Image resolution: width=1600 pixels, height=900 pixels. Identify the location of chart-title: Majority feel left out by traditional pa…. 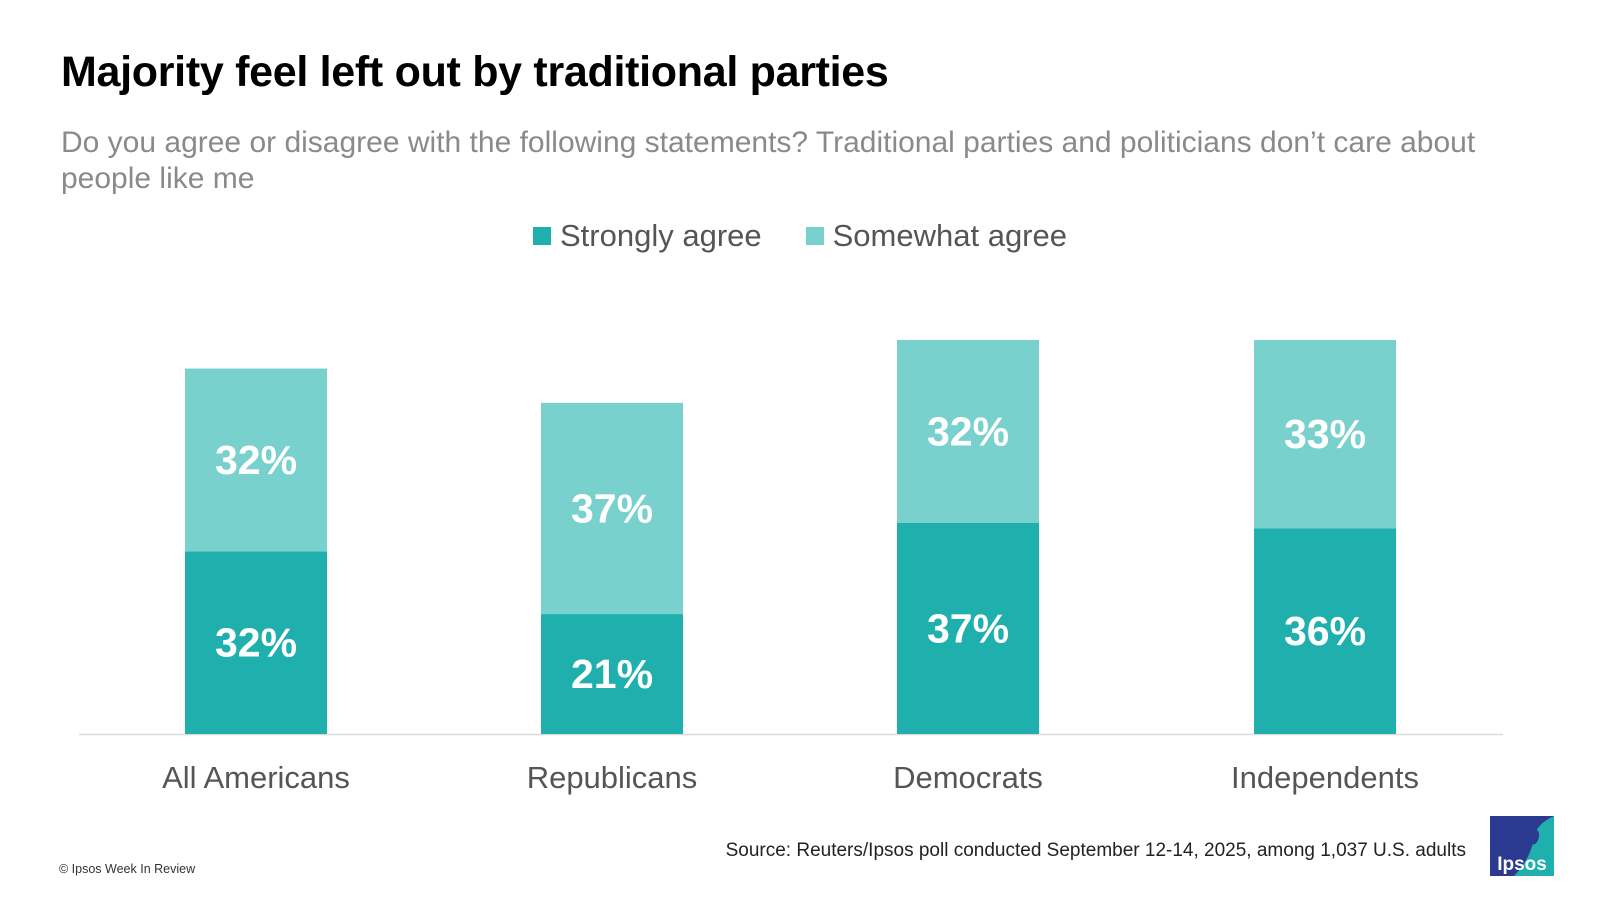
(475, 72).